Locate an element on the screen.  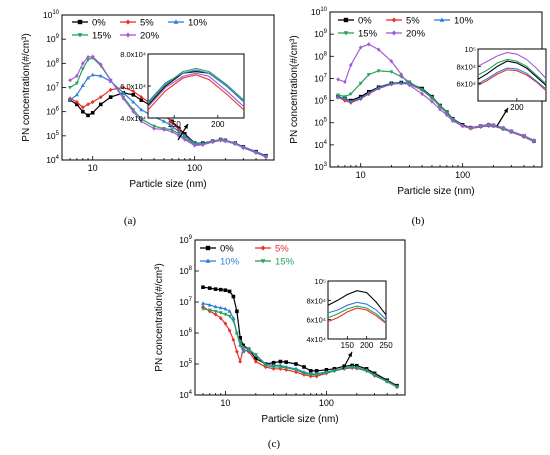
series-15% is located at coordinates (300, 348).